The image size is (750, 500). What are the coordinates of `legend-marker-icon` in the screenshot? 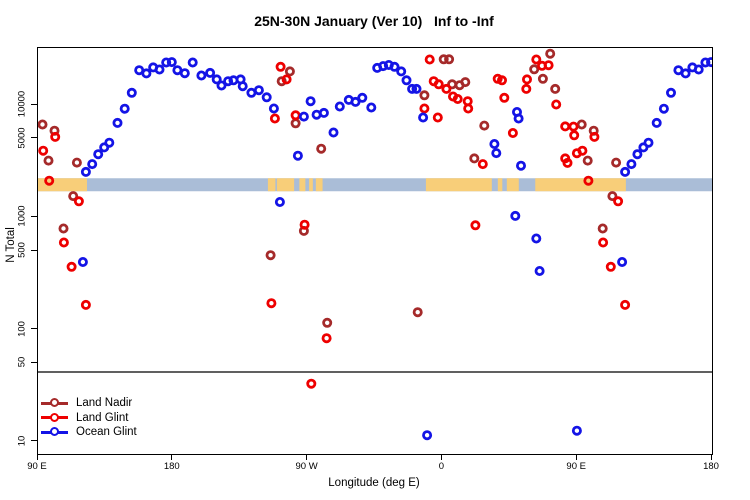 It's located at (54, 418).